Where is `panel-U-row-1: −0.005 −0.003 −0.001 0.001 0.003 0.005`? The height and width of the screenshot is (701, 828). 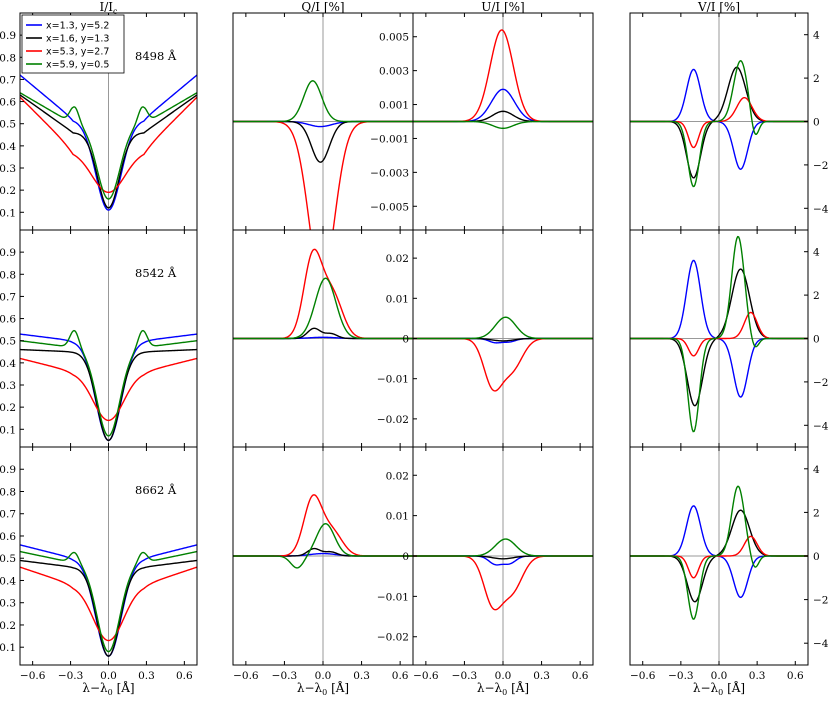
panel-U-row-1: −0.005 −0.003 −0.001 0.001 0.003 0.005 is located at coordinates (482, 121).